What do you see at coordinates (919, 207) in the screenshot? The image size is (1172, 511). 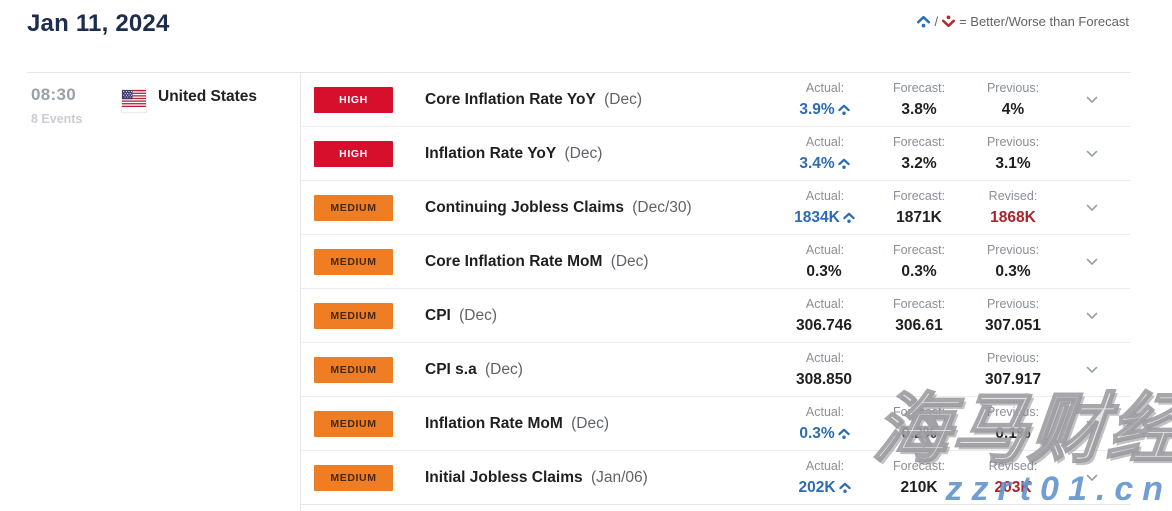 I see `forecast-column: Forecast: 1871K` at bounding box center [919, 207].